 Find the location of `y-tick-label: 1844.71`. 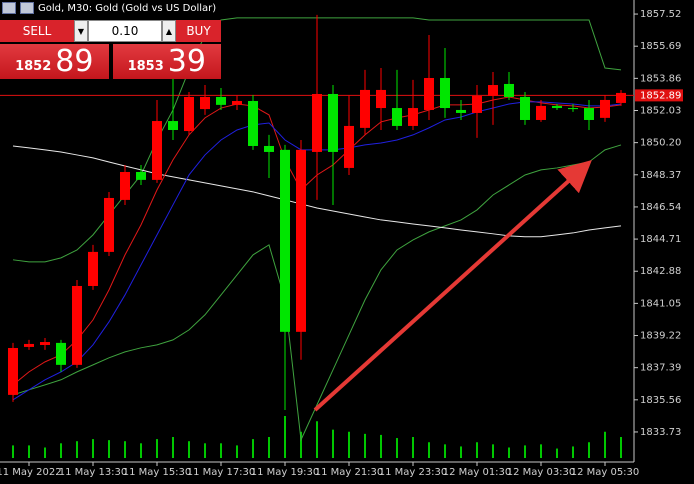

y-tick-label: 1844.71 is located at coordinates (660, 239).